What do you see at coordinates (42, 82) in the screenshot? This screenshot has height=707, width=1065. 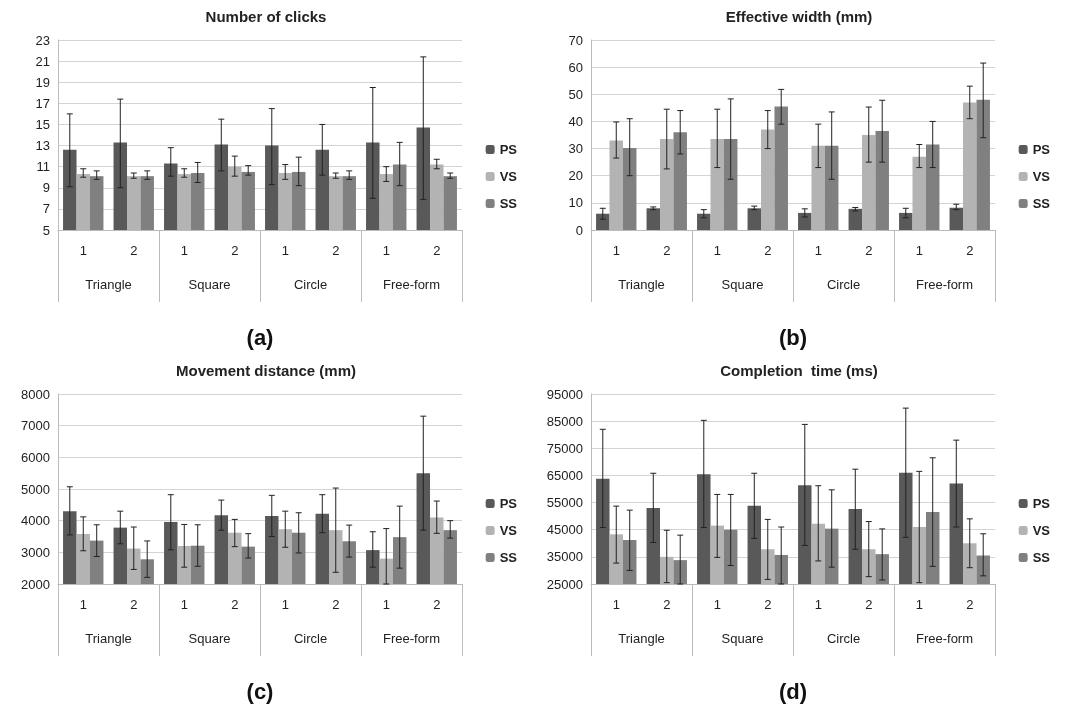 I see `y-tick-label: 19` at bounding box center [42, 82].